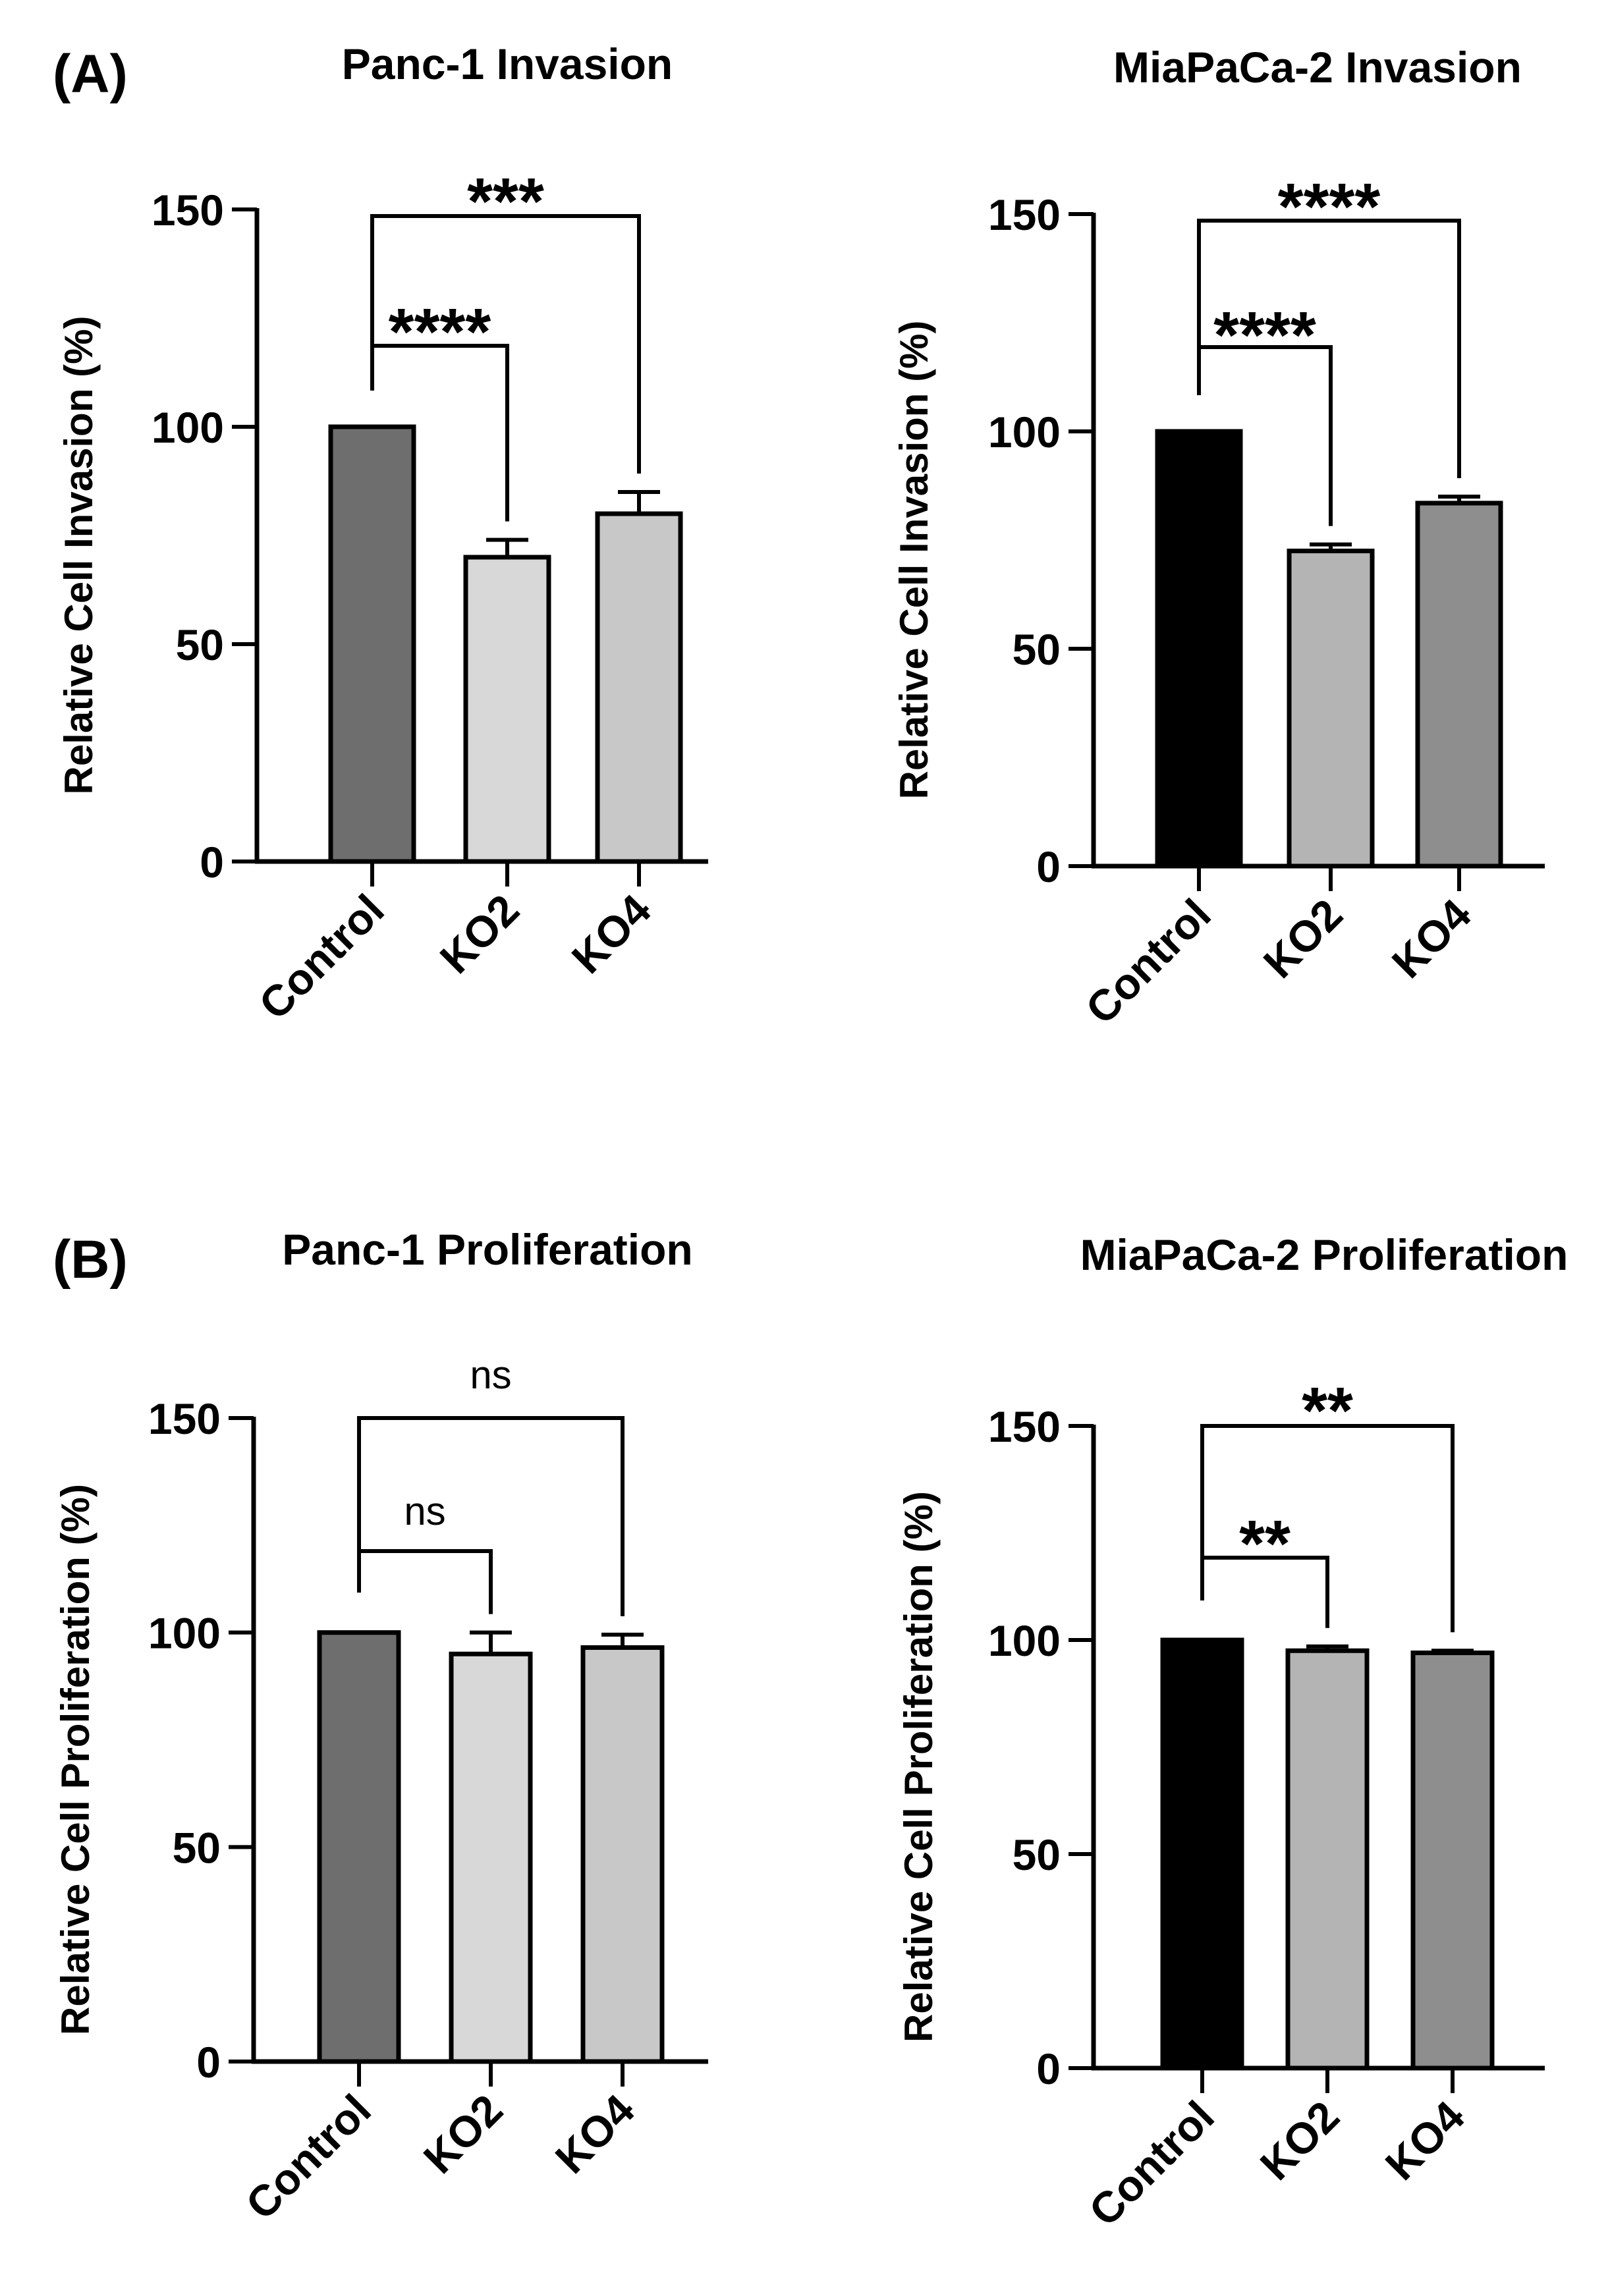 This screenshot has height=2296, width=1610. I want to click on chart-title: Panc-1 Proliferation, so click(488, 1249).